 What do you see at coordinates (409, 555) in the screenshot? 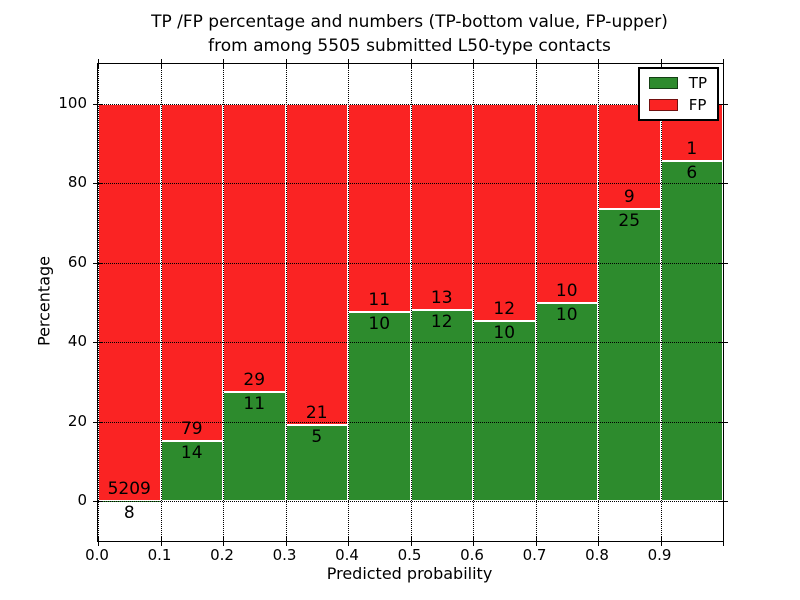
I see `x-tick-label: 0.5` at bounding box center [409, 555].